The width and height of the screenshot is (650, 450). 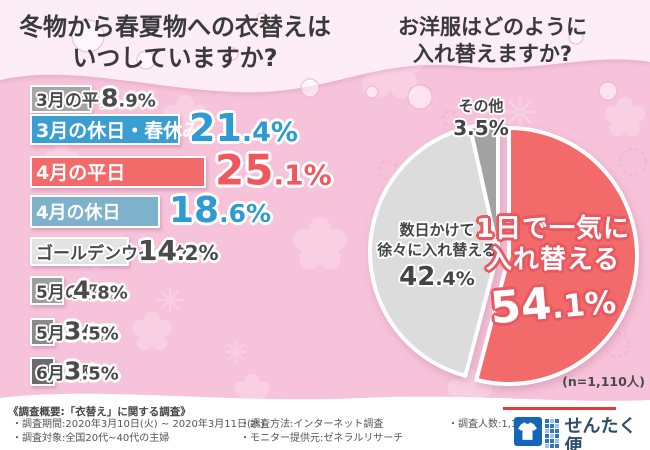 I want to click on bar-label: 5月の平日, so click(x=76, y=292).